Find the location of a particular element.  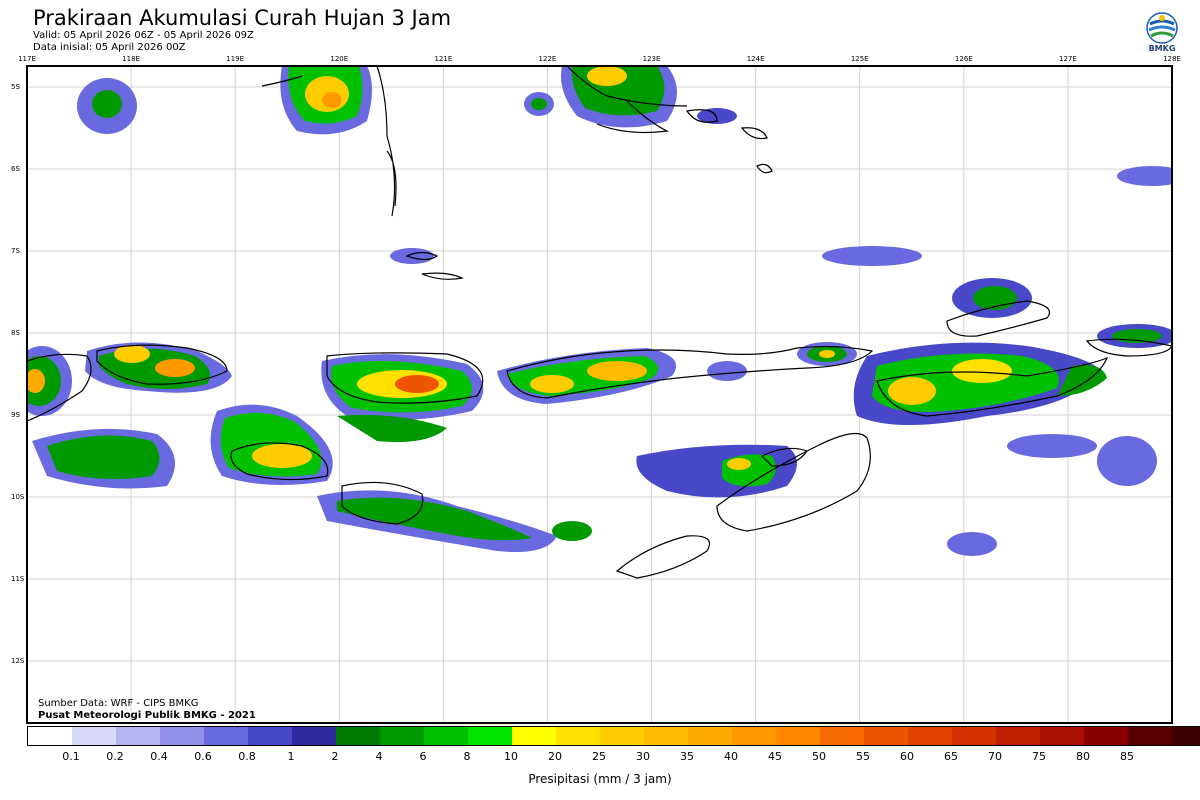

colorbar-tick-label: 60 is located at coordinates (907, 756).